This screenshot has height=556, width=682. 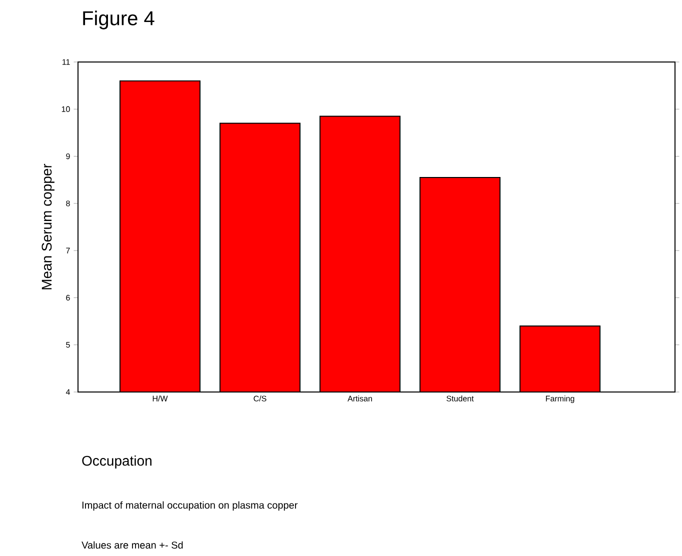 What do you see at coordinates (117, 462) in the screenshot?
I see `x-axis-title: Occupation` at bounding box center [117, 462].